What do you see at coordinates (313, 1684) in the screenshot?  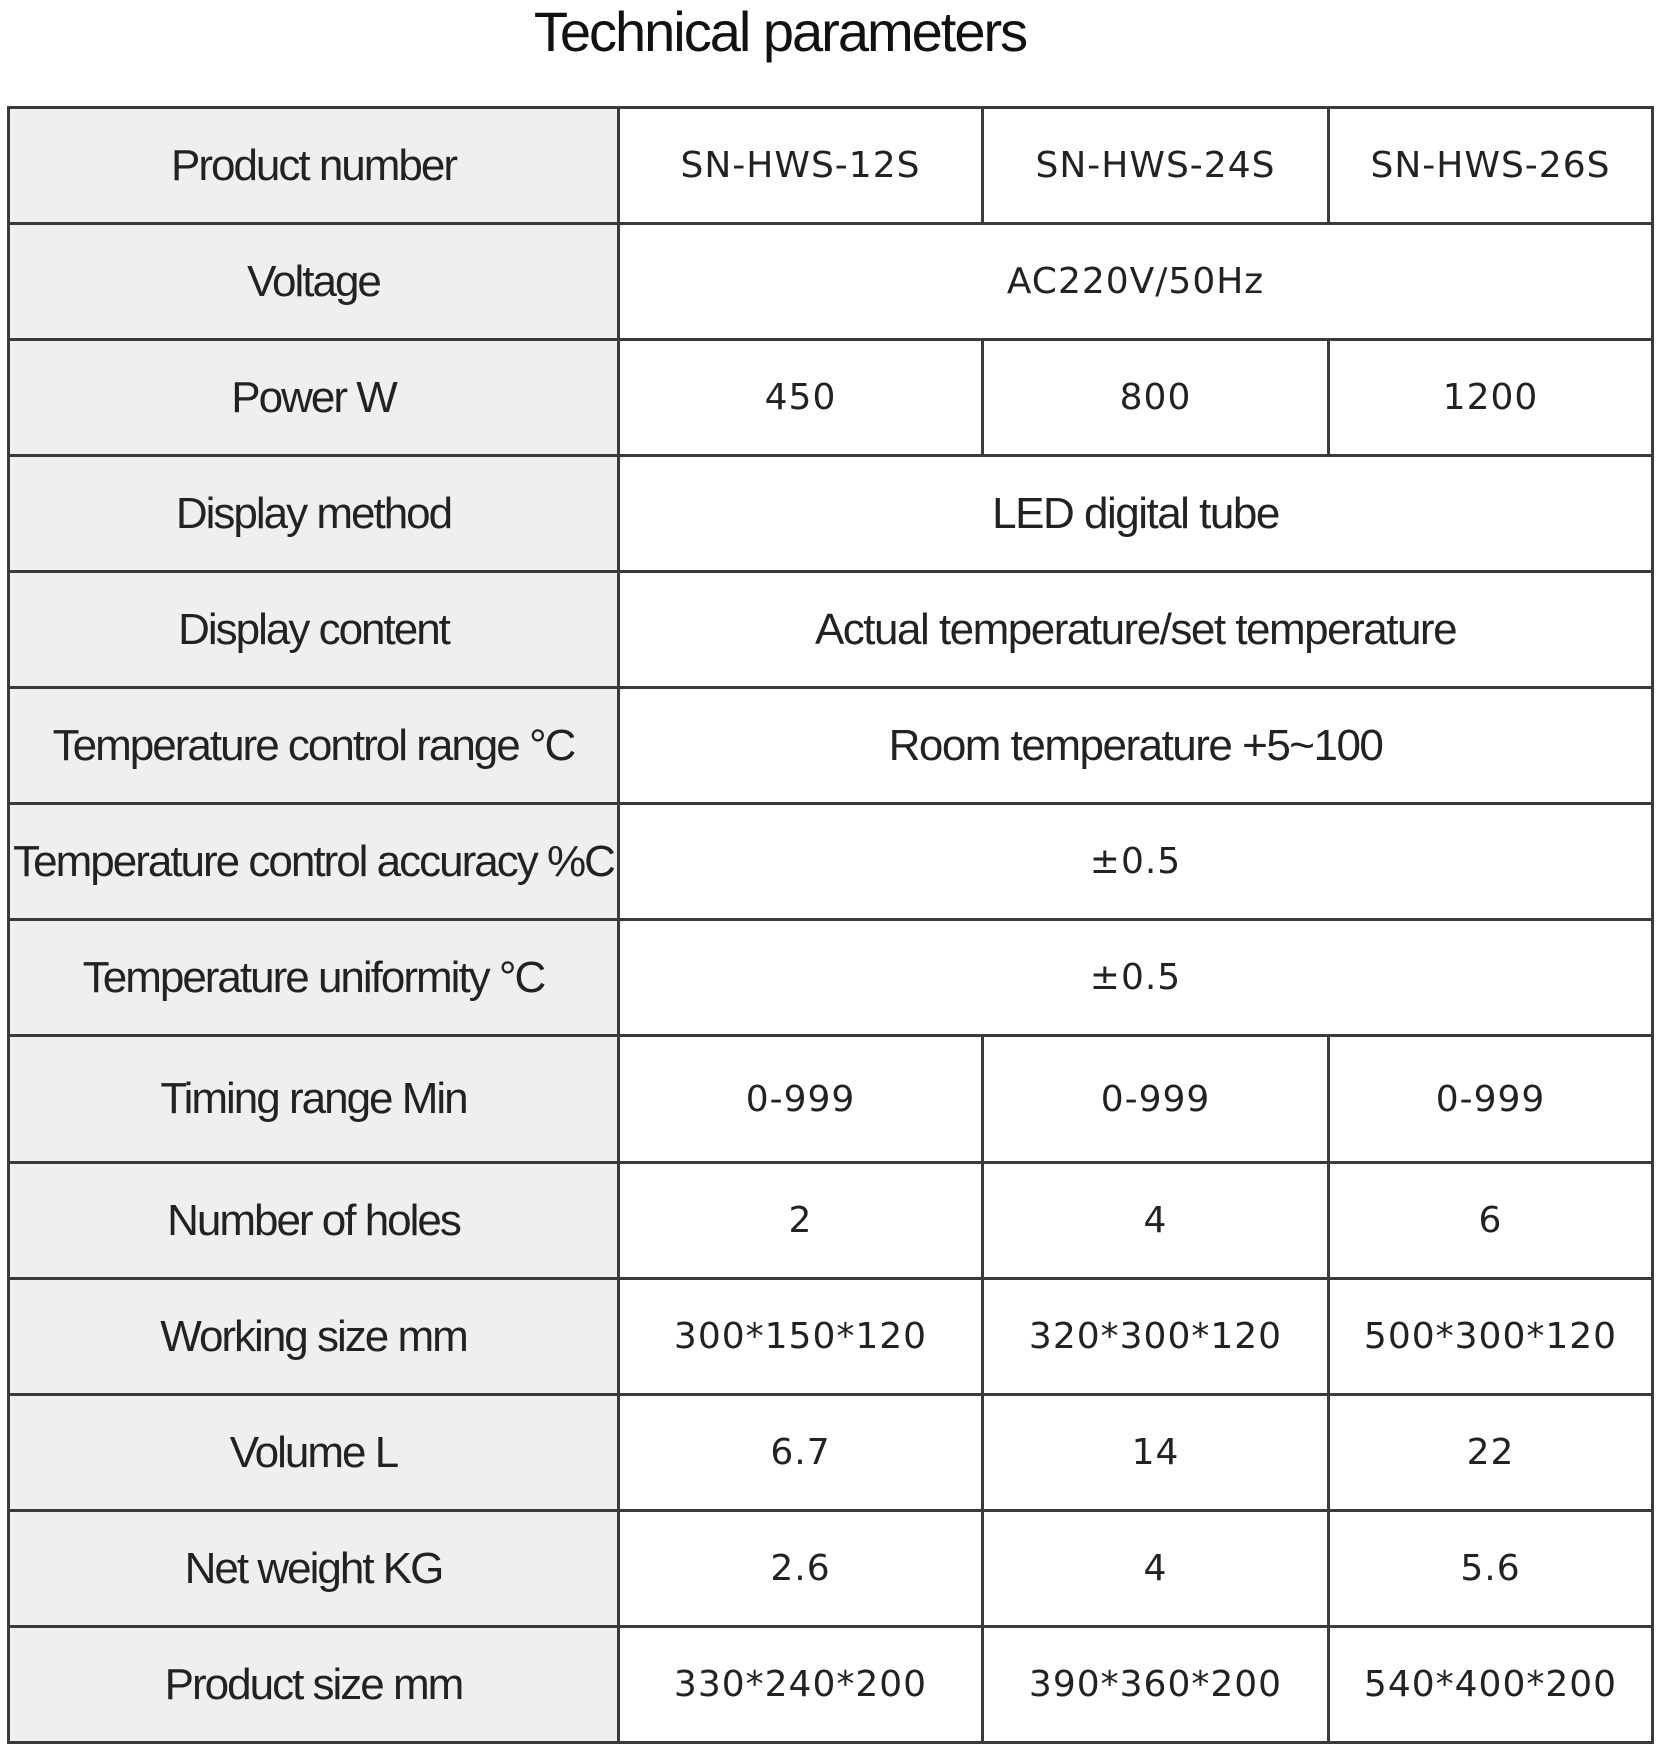 I see `row-label: Product size mm` at bounding box center [313, 1684].